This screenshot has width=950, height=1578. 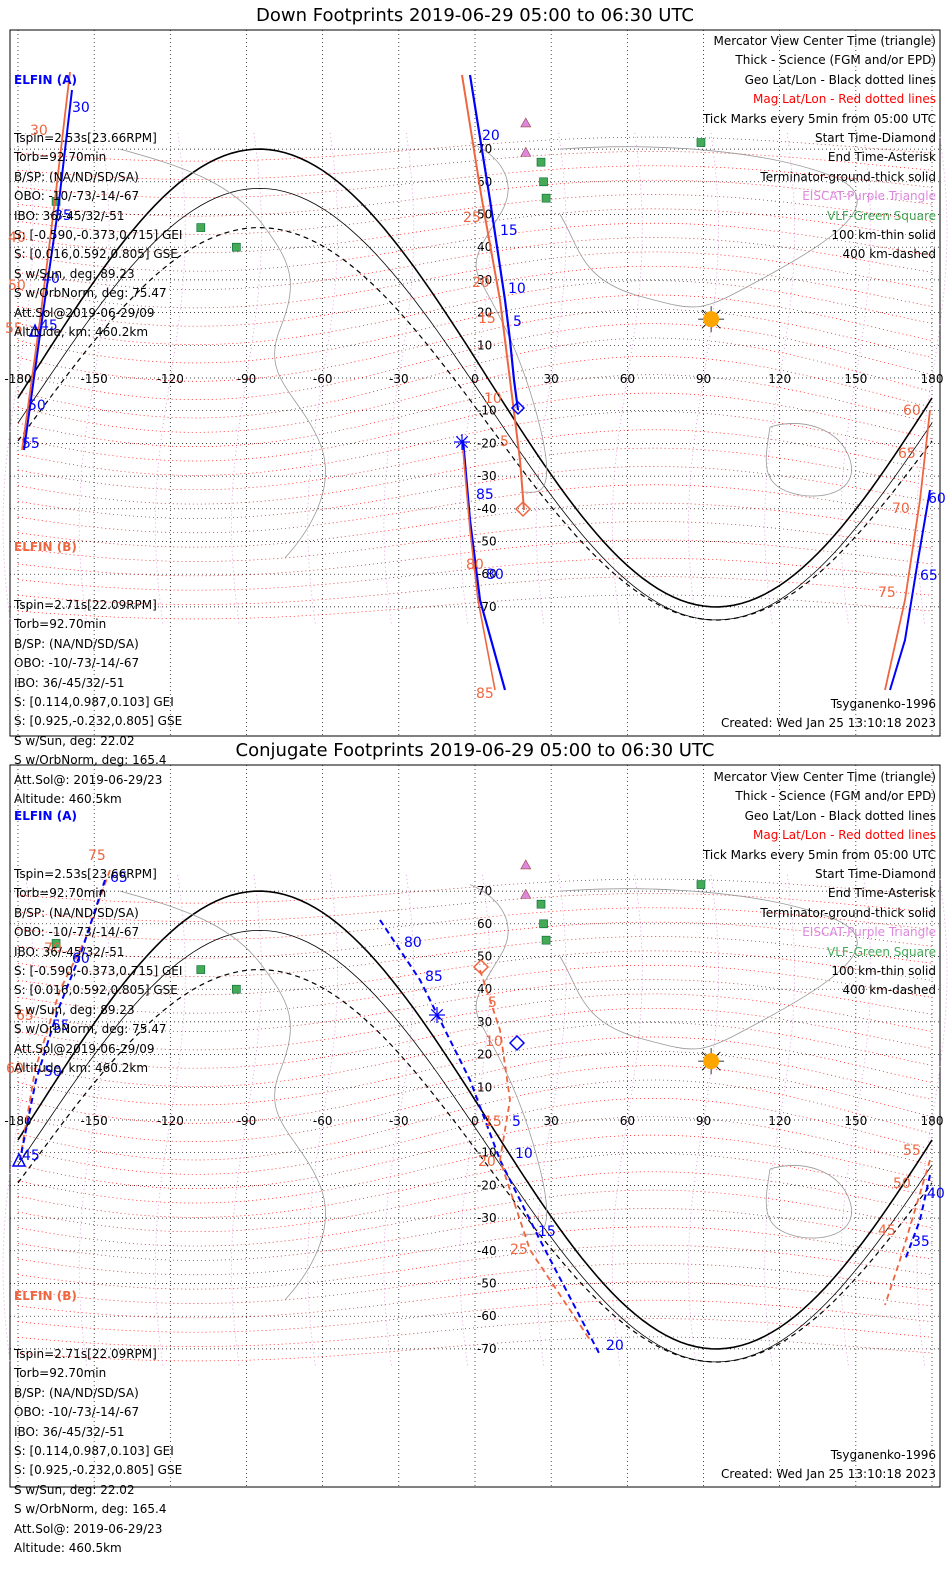 What do you see at coordinates (855, 379) in the screenshot?
I see `lon-tick-label: 150` at bounding box center [855, 379].